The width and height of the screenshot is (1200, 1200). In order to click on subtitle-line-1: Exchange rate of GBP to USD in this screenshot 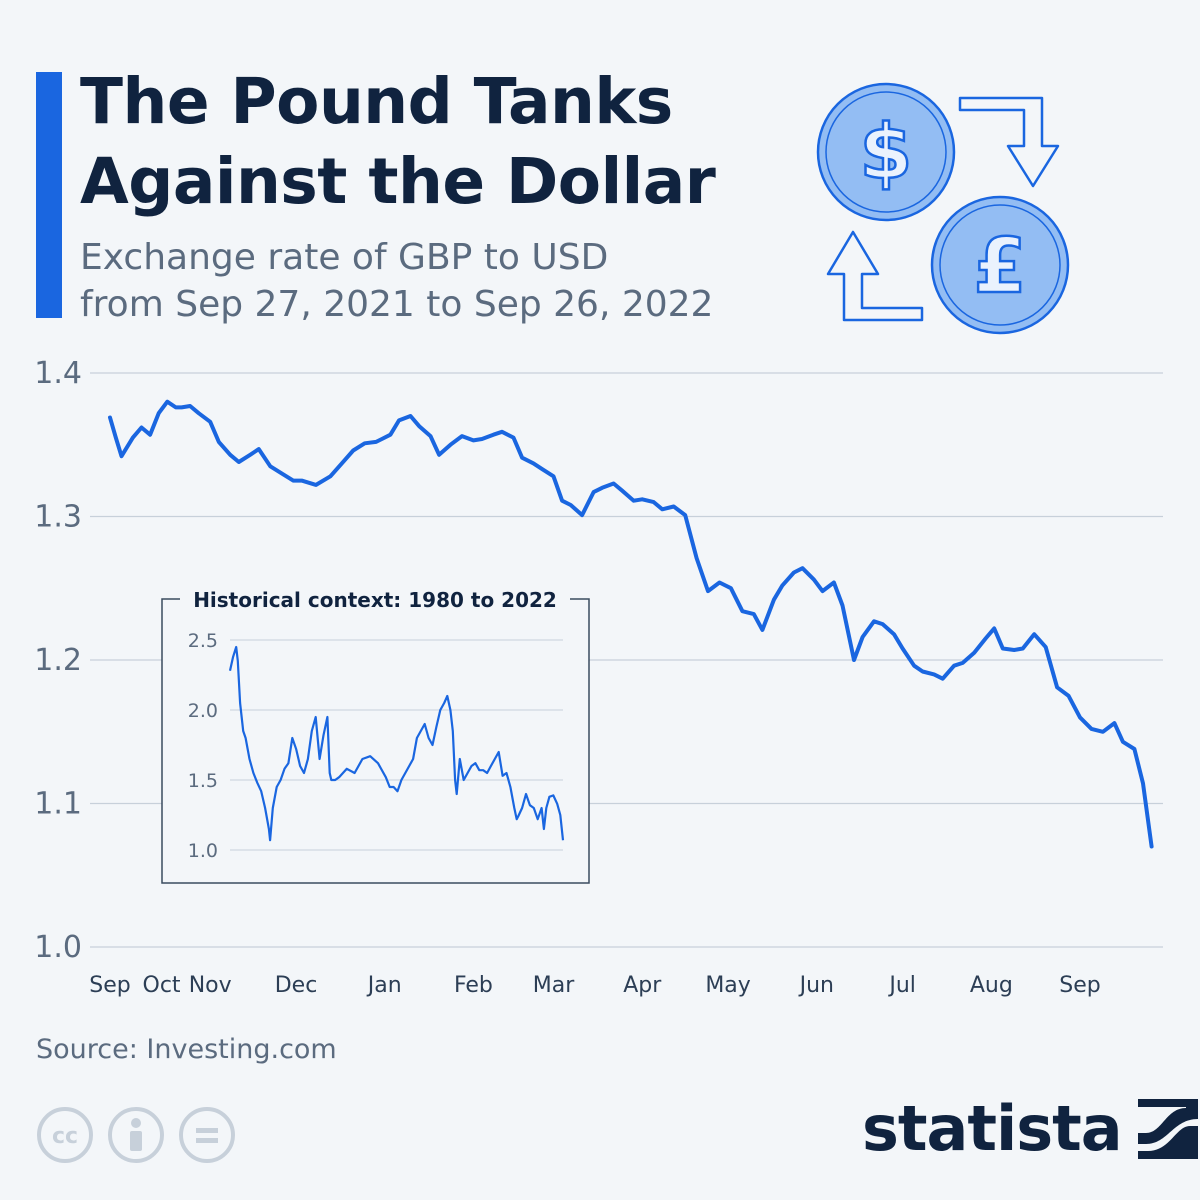, I will do `click(344, 257)`.